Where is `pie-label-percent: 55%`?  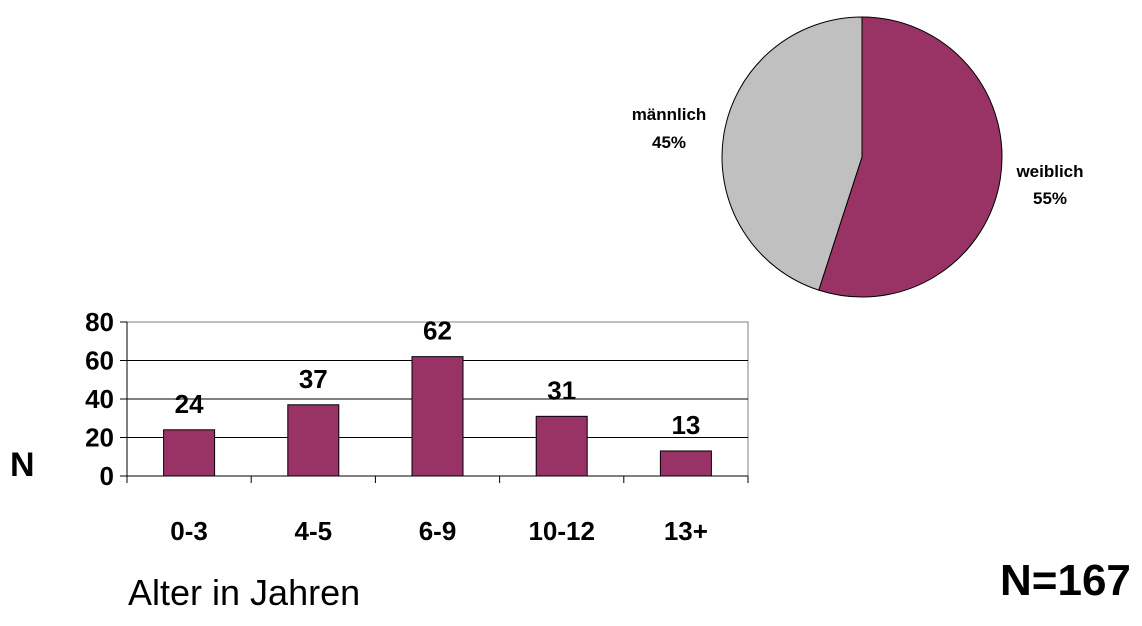 pie-label-percent: 55% is located at coordinates (1050, 198).